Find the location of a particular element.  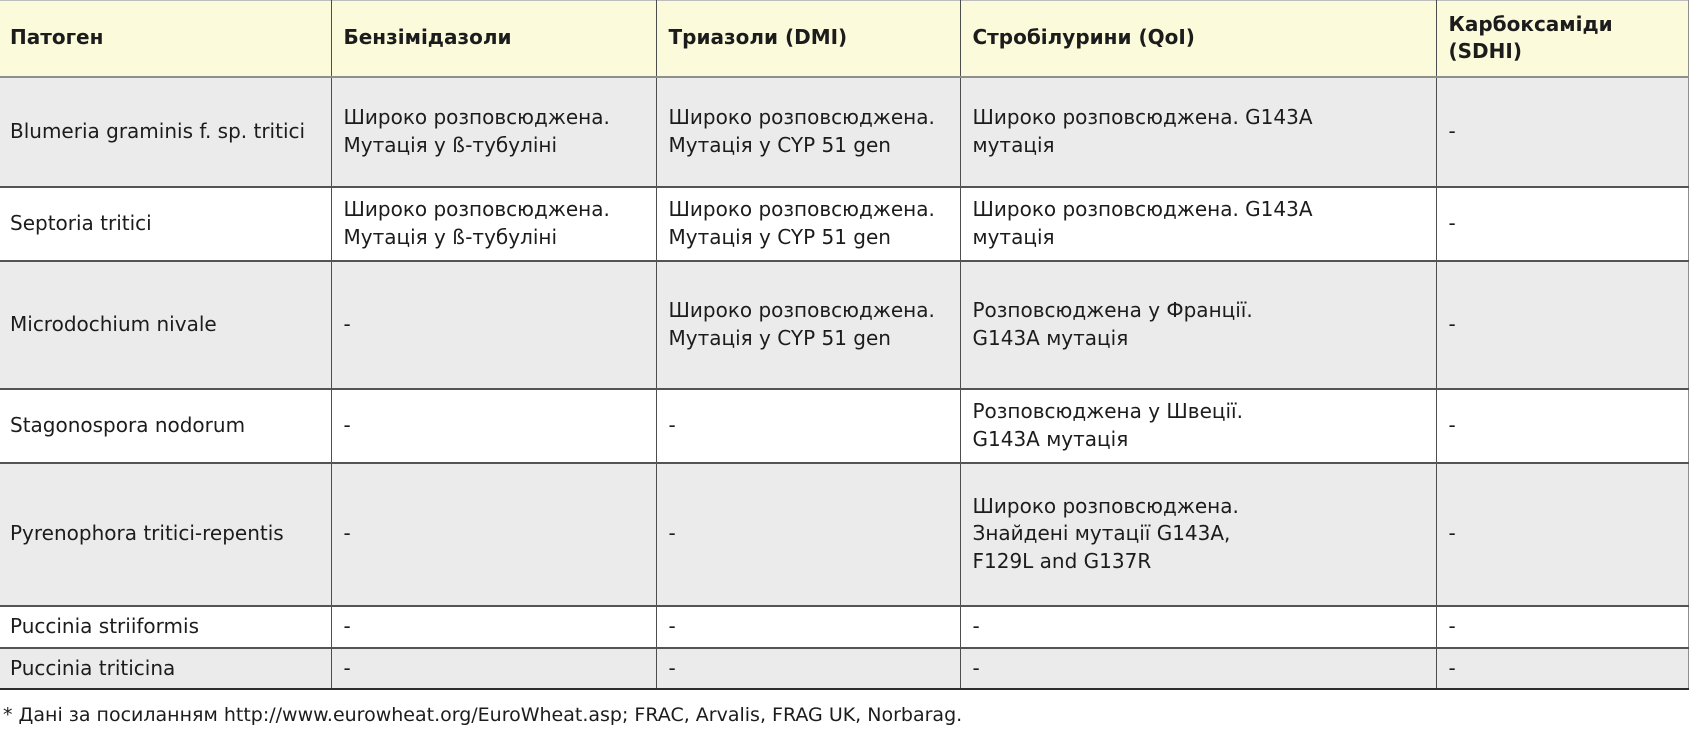

cell-pathogen: Puccinia triticina is located at coordinates (166, 669).